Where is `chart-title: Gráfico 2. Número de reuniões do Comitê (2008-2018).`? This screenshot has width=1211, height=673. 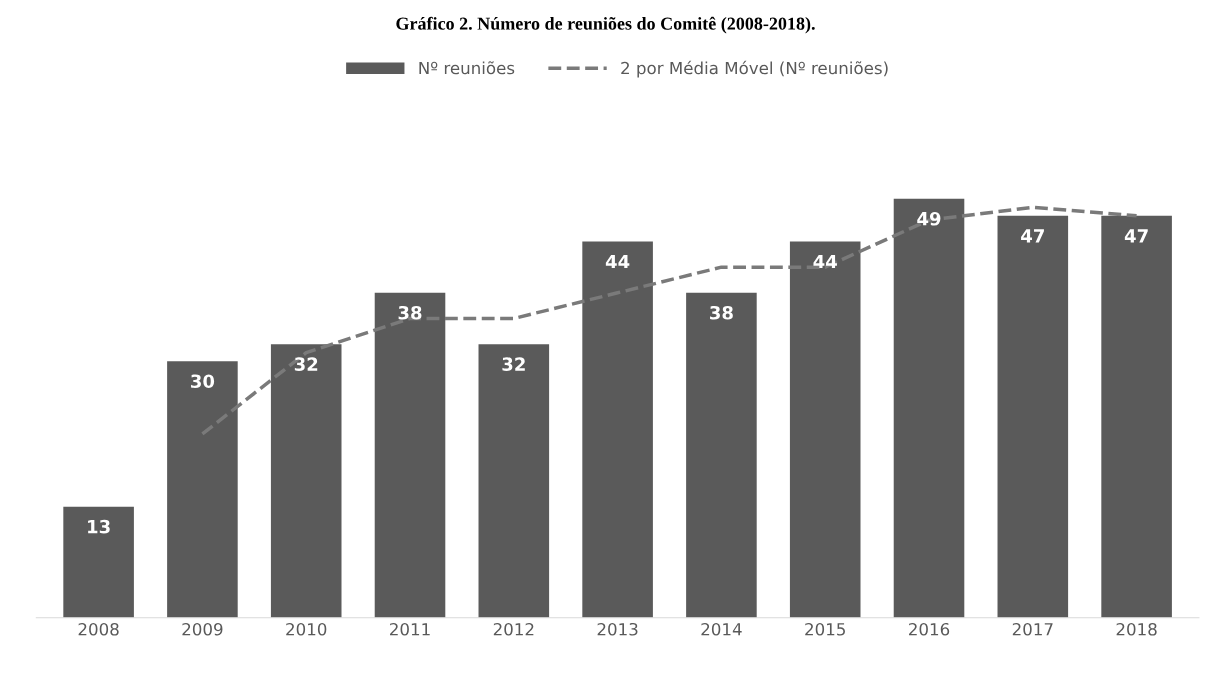
chart-title: Gráfico 2. Número de reuniões do Comitê (2008-2018). is located at coordinates (605, 25).